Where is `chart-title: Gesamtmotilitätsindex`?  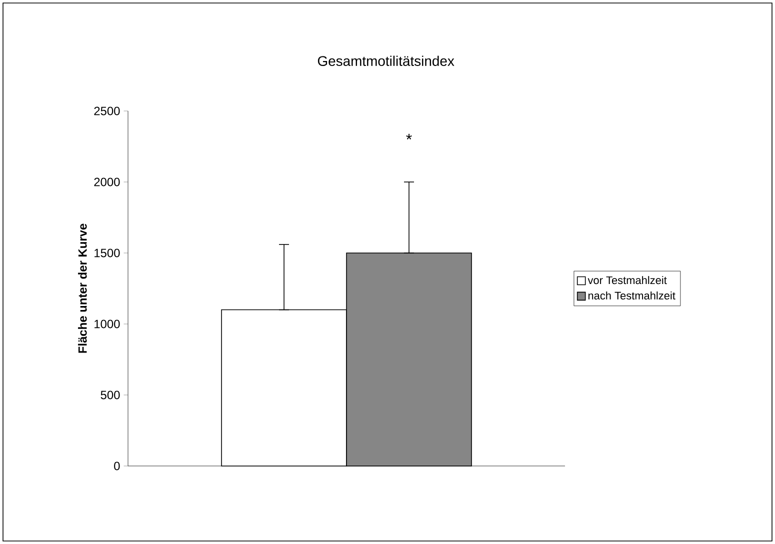
chart-title: Gesamtmotilitätsindex is located at coordinates (386, 61).